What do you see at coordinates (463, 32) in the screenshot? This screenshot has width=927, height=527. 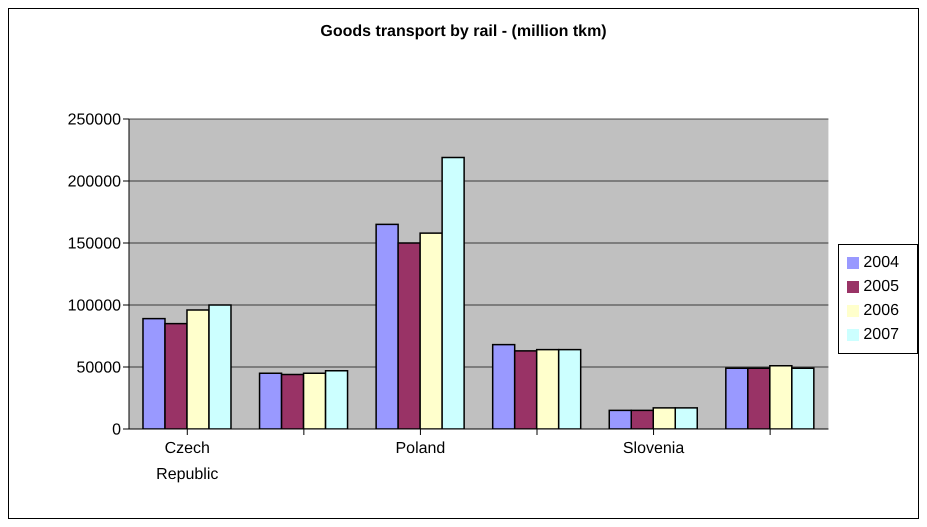 I see `chart-title: Goods transport by rail - (million tkm)` at bounding box center [463, 32].